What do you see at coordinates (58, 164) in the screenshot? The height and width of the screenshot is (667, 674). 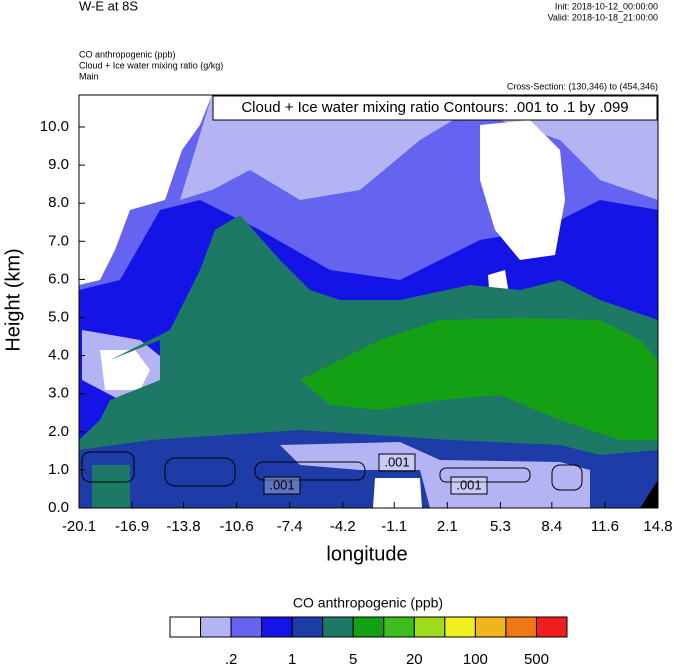 I see `y-tick-label: 9.0` at bounding box center [58, 164].